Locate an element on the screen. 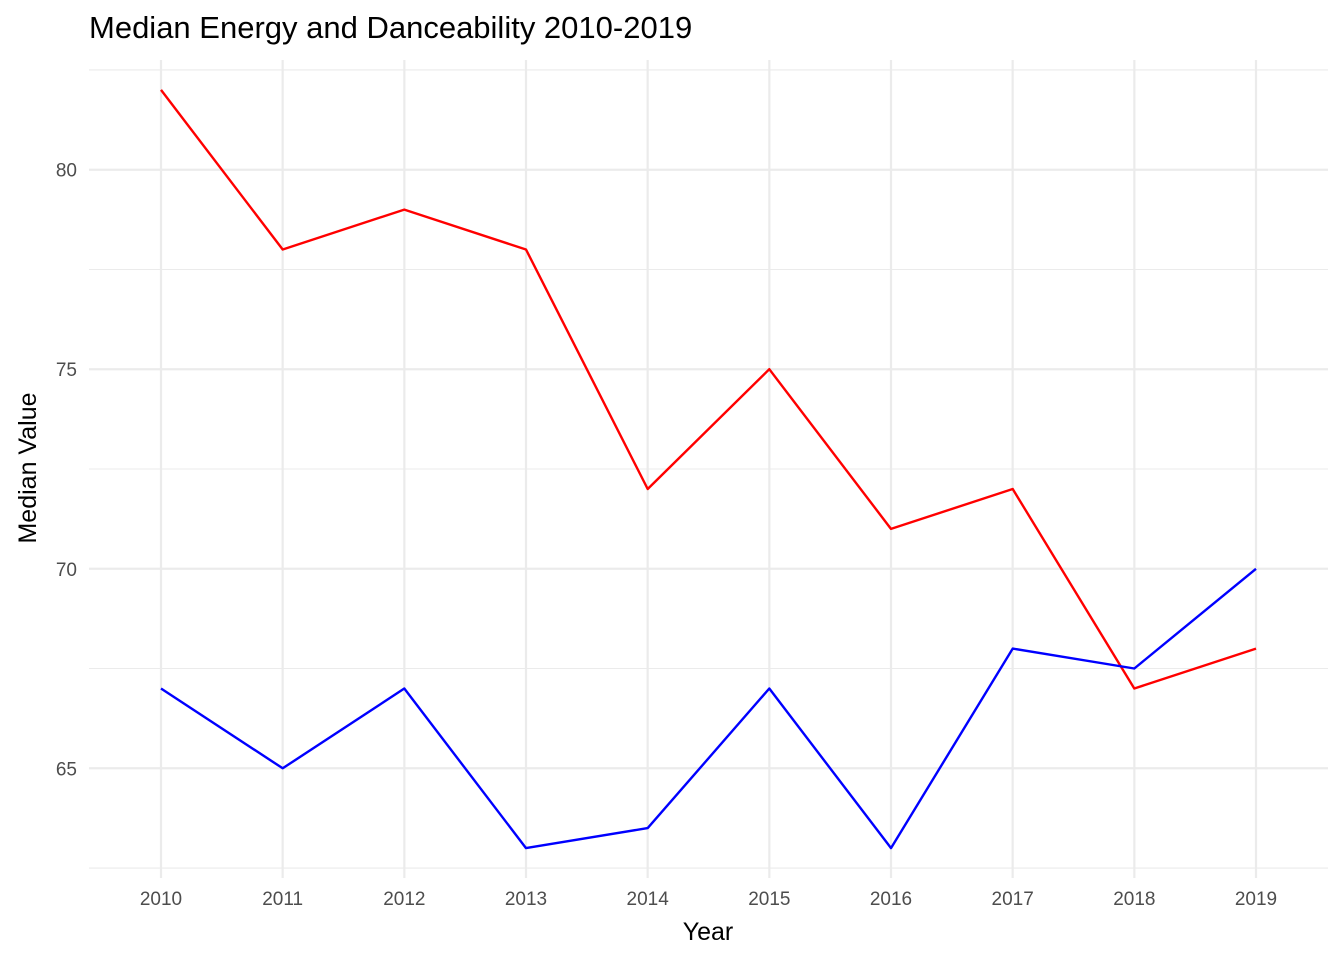  x-tick-label: 2010 is located at coordinates (161, 899).